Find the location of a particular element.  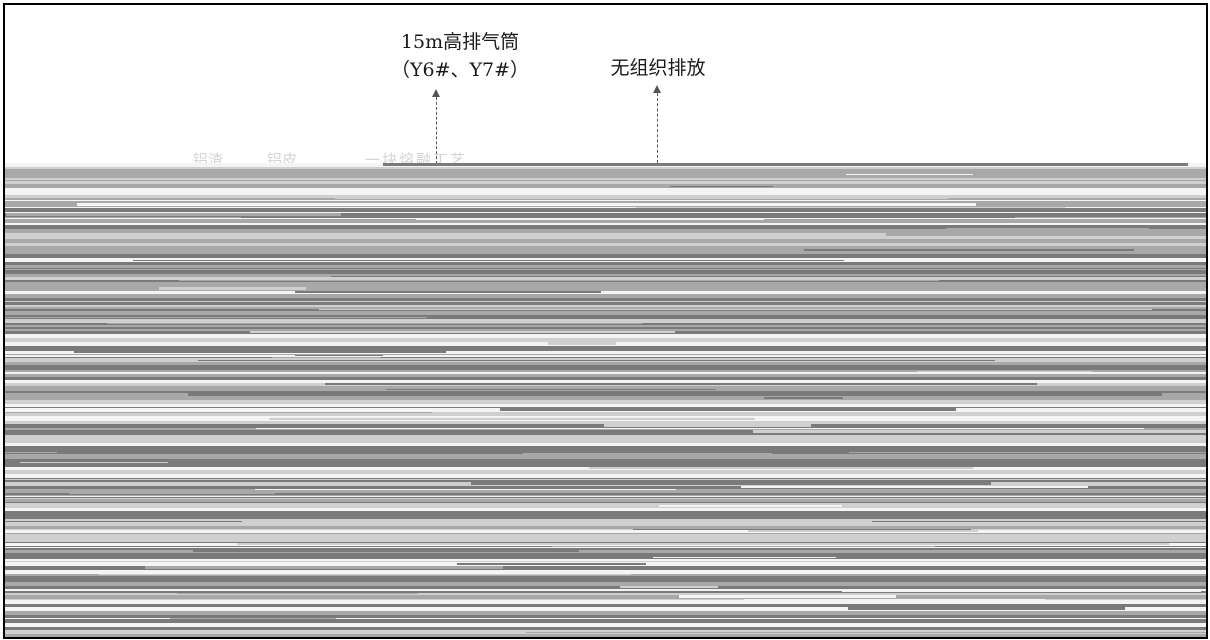

fugitive-arrow-up-icon is located at coordinates (657, 89).